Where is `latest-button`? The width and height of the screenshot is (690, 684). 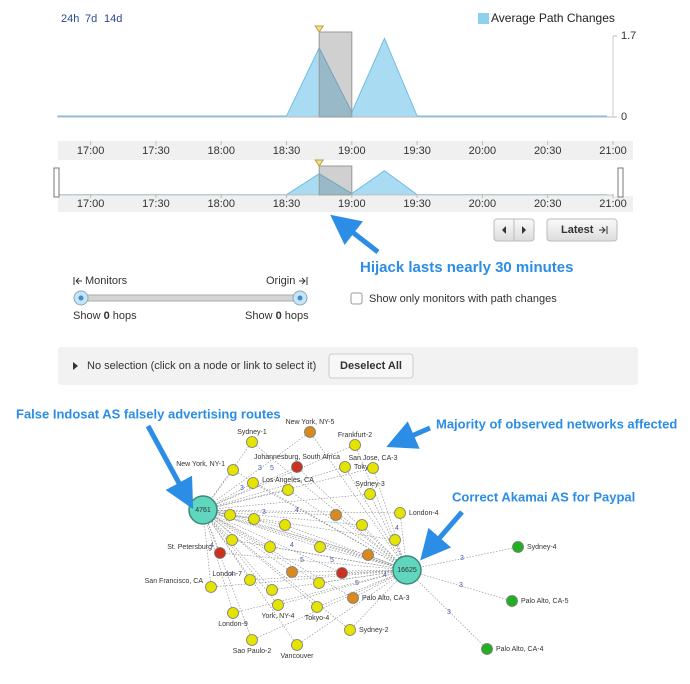
latest-button is located at coordinates (582, 230).